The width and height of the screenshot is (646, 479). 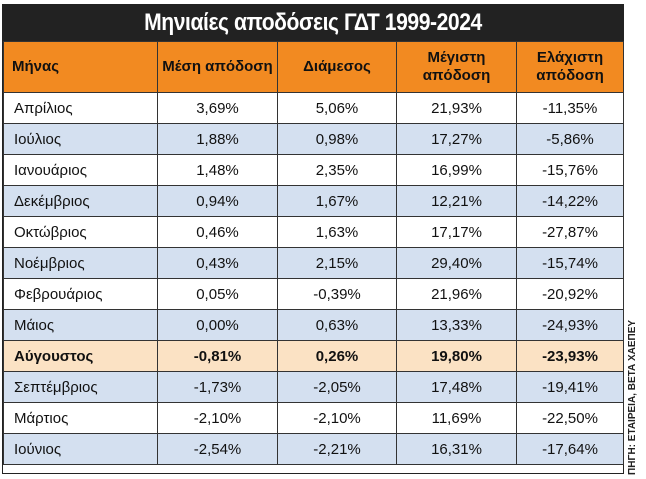 What do you see at coordinates (217, 294) in the screenshot?
I see `cell-mean: 0,05%` at bounding box center [217, 294].